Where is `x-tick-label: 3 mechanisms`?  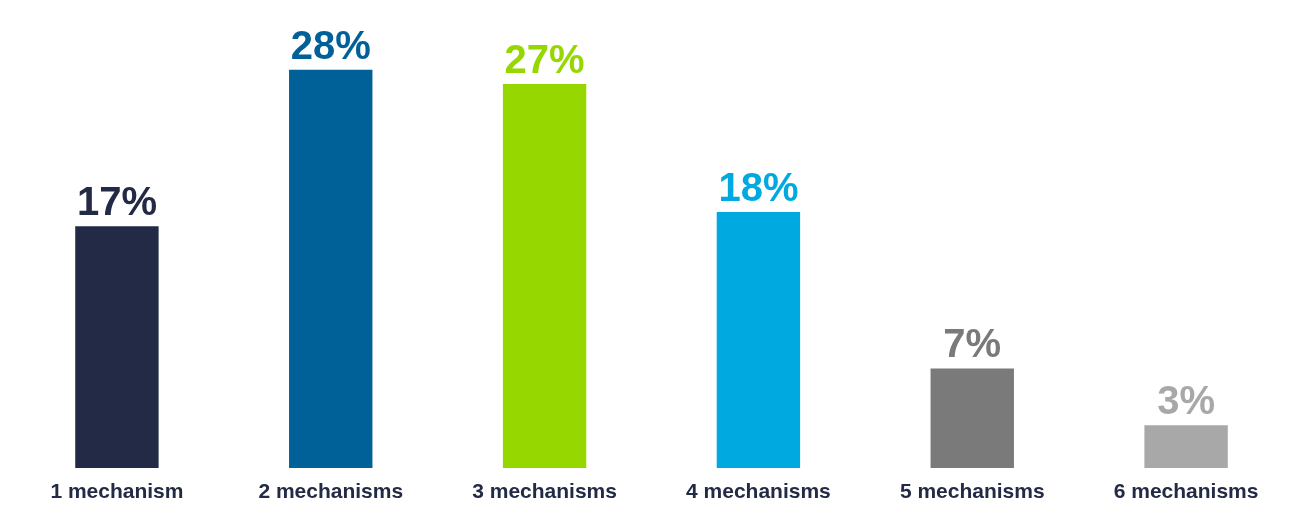
x-tick-label: 3 mechanisms is located at coordinates (544, 490).